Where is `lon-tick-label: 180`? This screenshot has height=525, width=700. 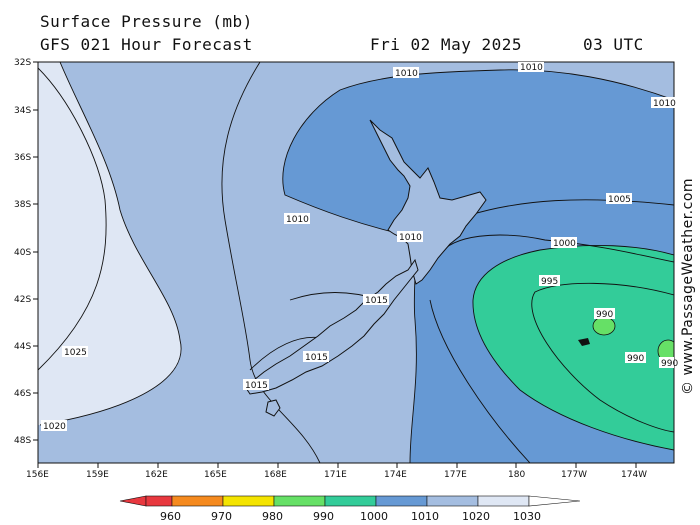
lon-tick-label: 180 is located at coordinates (516, 475).